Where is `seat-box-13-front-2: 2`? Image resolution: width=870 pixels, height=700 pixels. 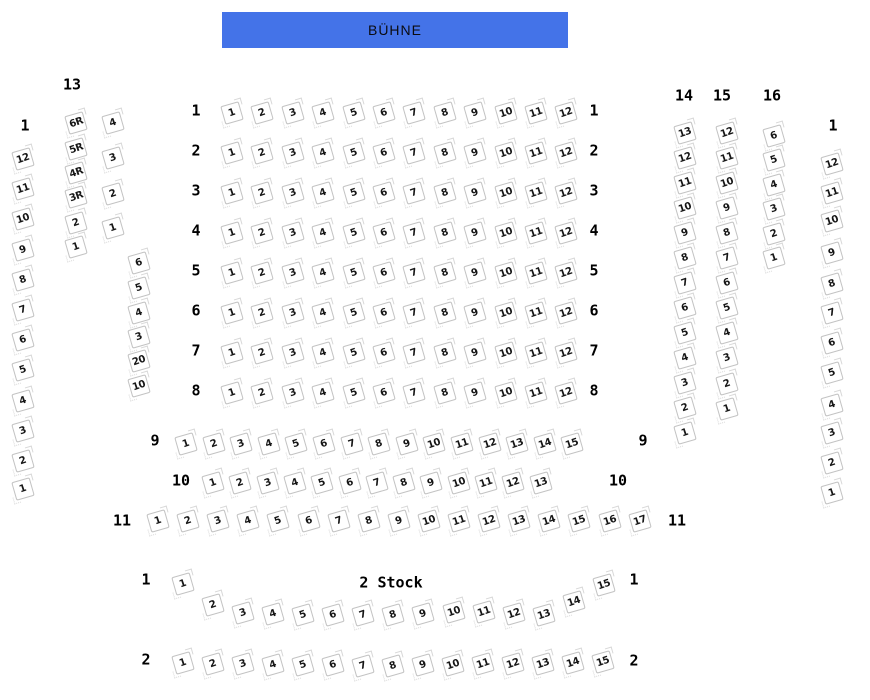
seat-box-13-front-2: 2 is located at coordinates (113, 194).